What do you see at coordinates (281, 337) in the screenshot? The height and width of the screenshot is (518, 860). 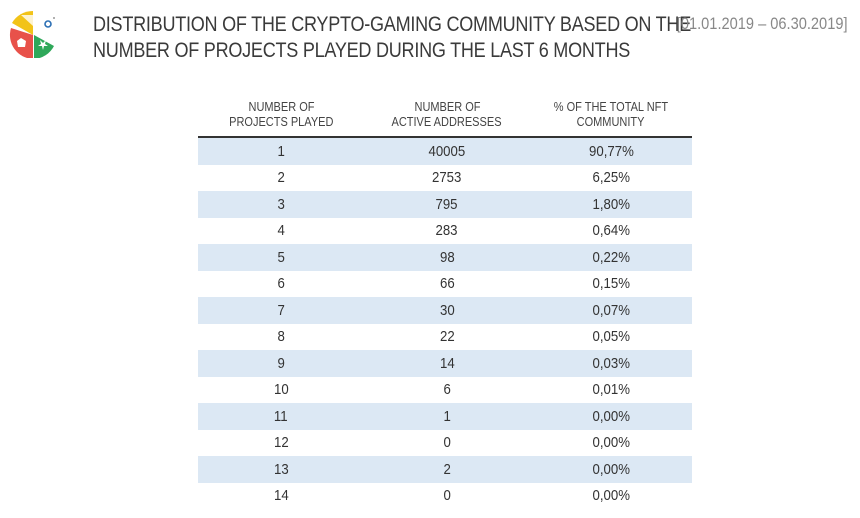 I see `cell-text: 8` at bounding box center [281, 337].